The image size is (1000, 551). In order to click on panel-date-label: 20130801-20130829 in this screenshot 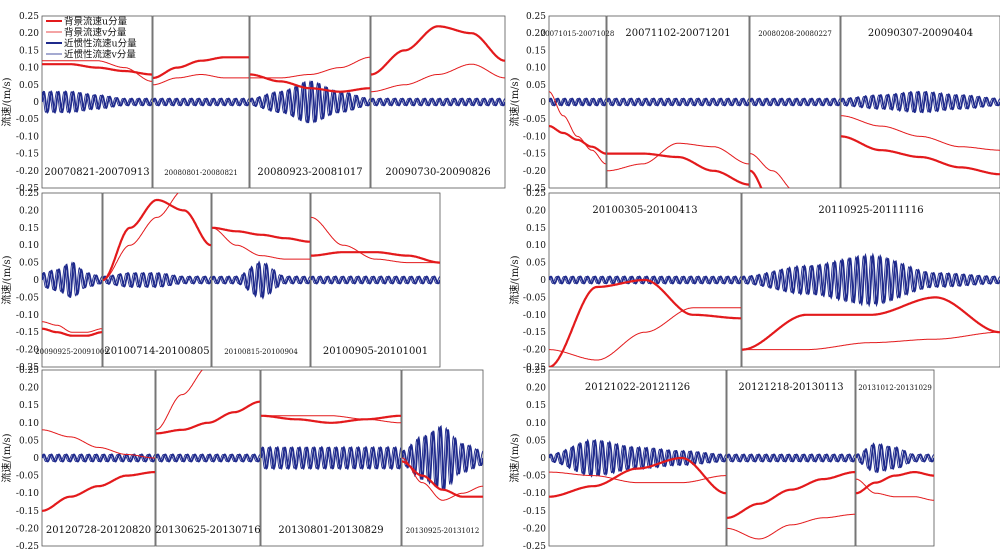, I will do `click(330, 530)`.